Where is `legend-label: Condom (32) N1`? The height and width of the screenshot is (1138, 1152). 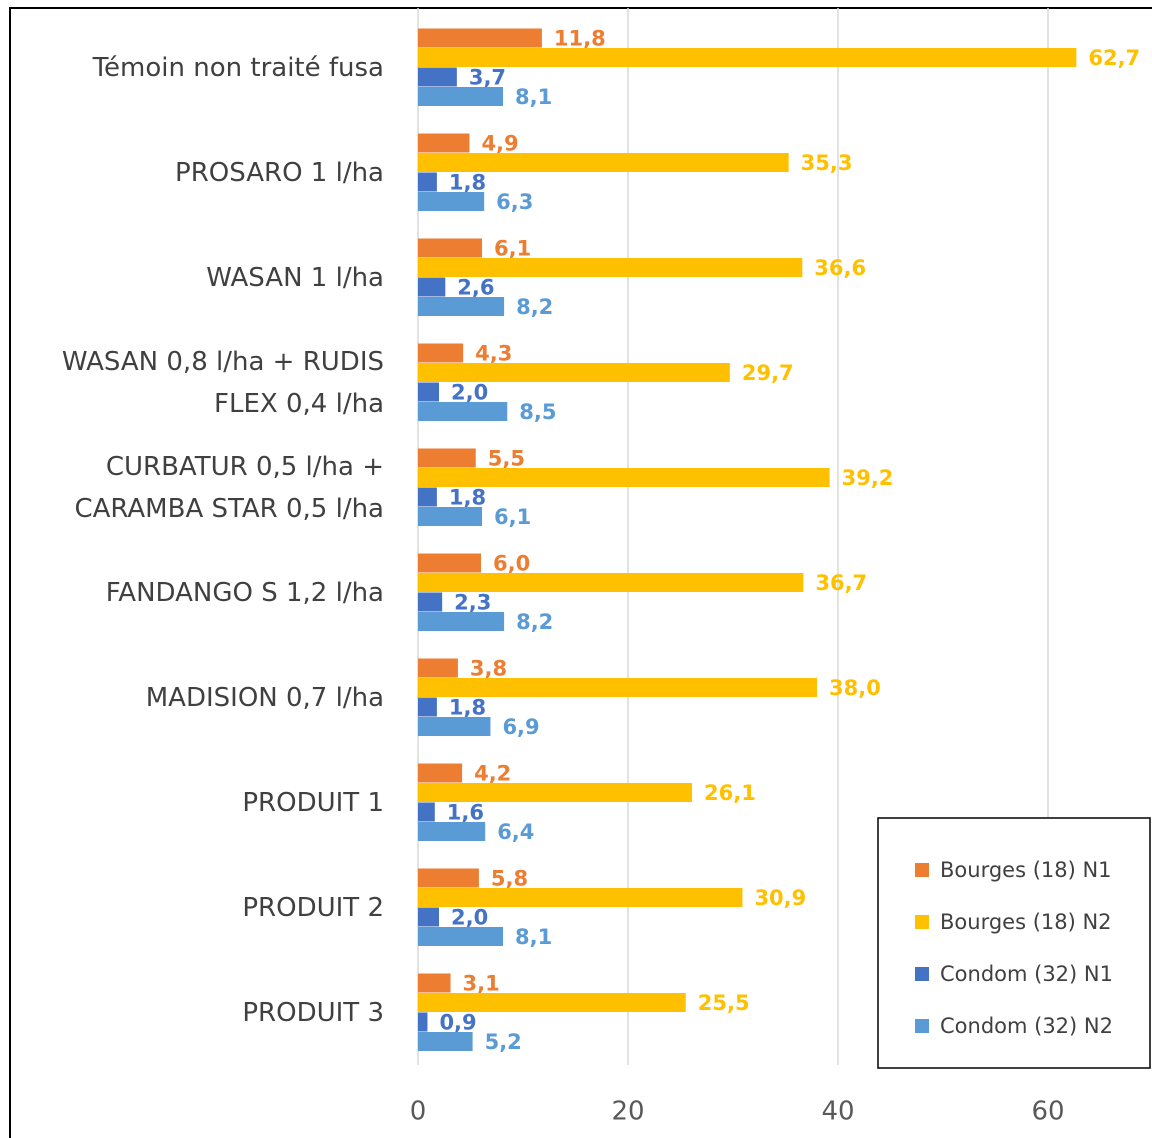
legend-label: Condom (32) N1 is located at coordinates (1026, 974).